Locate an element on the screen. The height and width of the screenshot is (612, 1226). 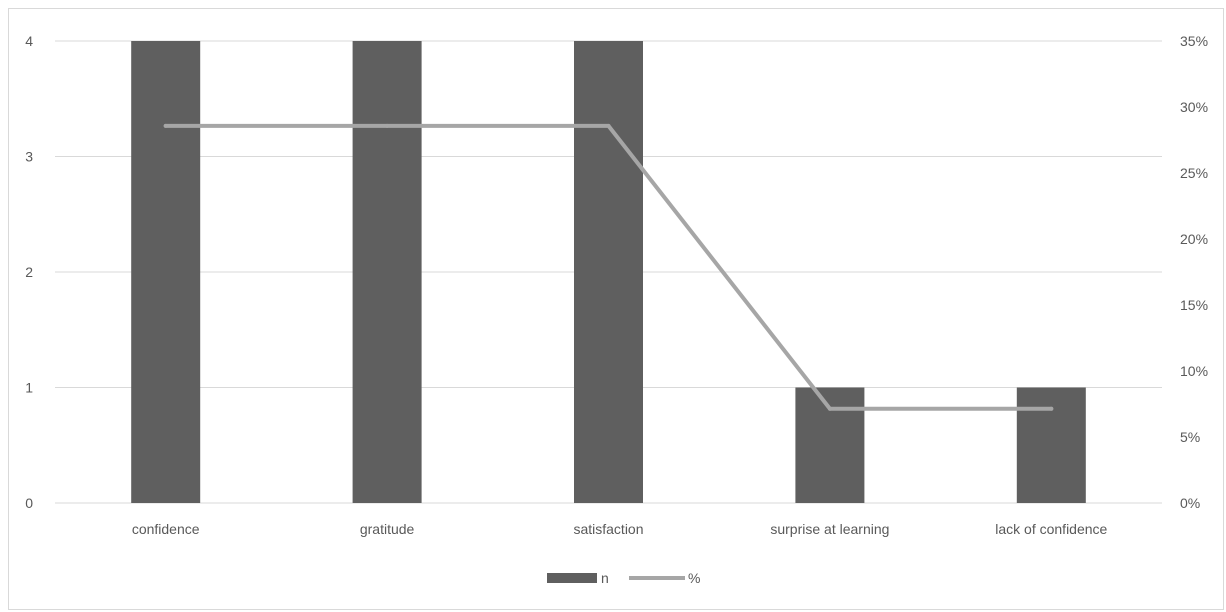
left-tick-label: 0 is located at coordinates (29, 503).